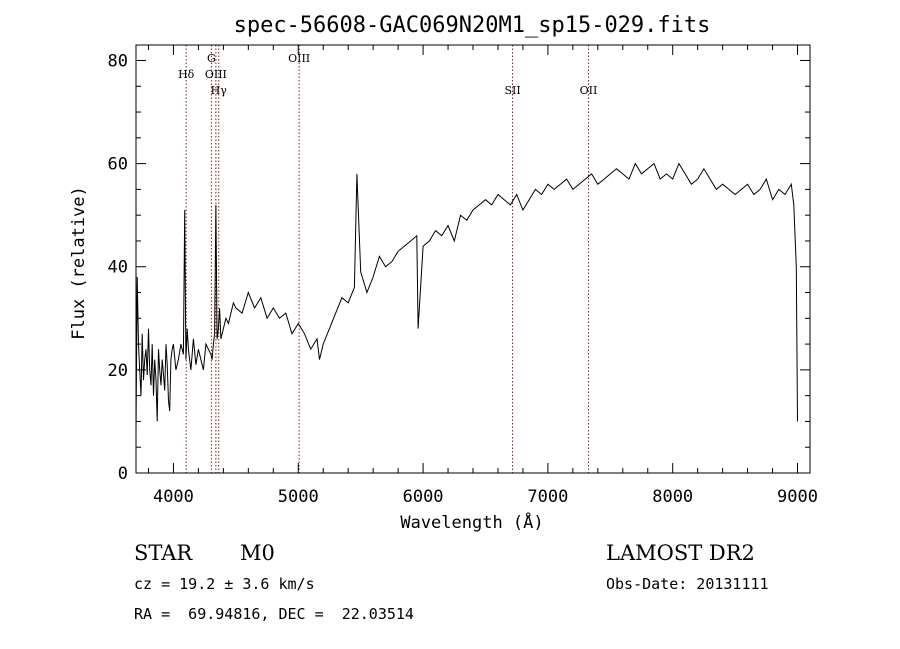  I want to click on x-tick-label: 8000, so click(672, 497).